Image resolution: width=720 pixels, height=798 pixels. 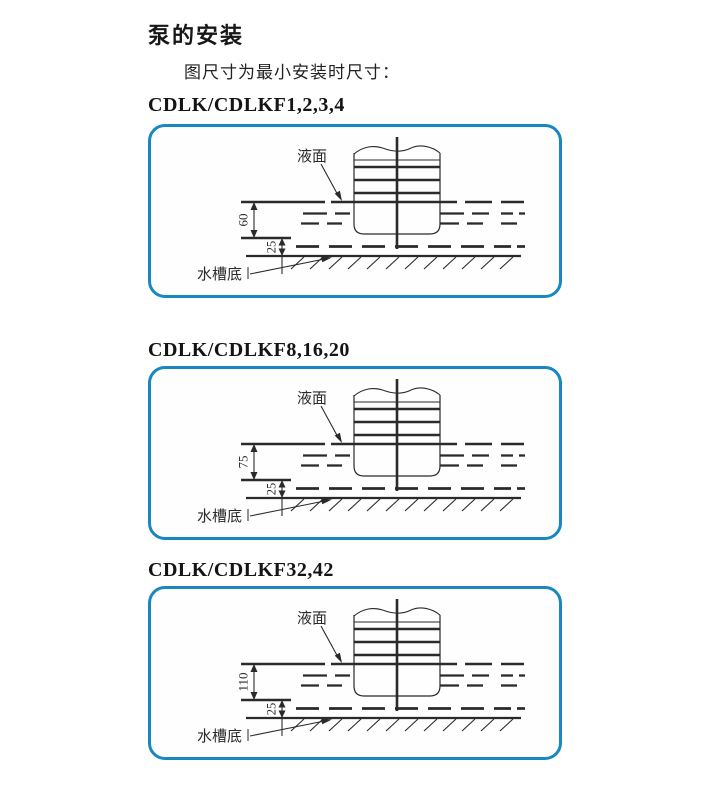 What do you see at coordinates (242, 681) in the screenshot?
I see `dim-main-value: 110` at bounding box center [242, 681].